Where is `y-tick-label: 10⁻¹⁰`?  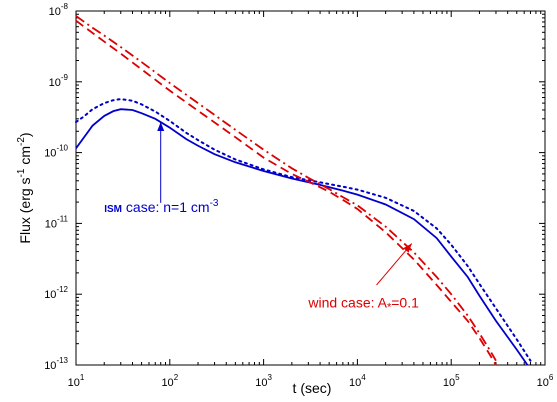 y-tick-label: 10⁻¹⁰ is located at coordinates (56, 152).